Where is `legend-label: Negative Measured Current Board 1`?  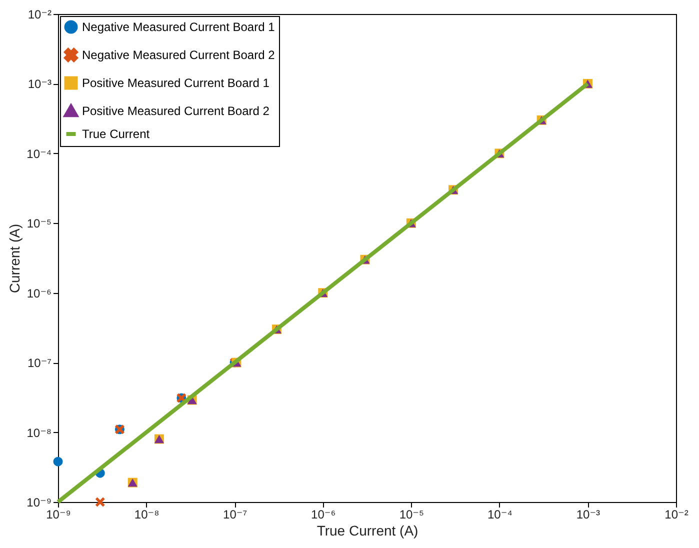 legend-label: Negative Measured Current Board 1 is located at coordinates (179, 27).